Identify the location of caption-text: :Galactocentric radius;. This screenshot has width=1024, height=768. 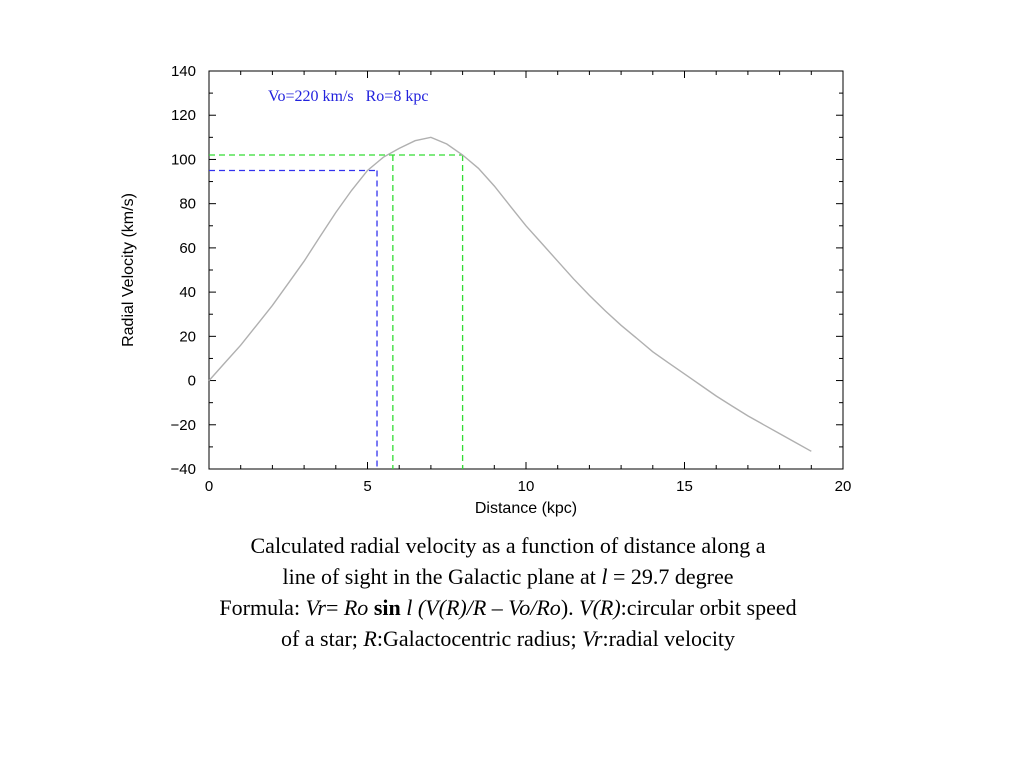
(479, 638).